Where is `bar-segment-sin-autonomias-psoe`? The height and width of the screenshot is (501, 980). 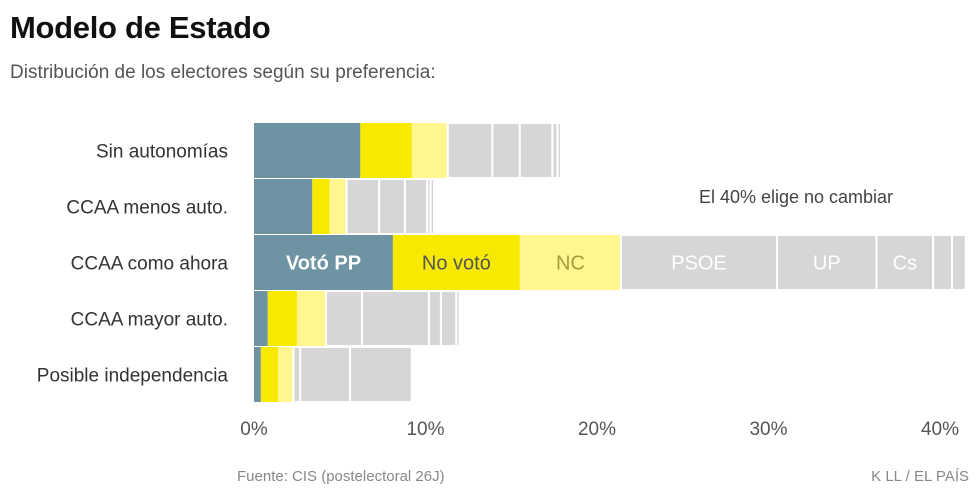 bar-segment-sin-autonomias-psoe is located at coordinates (470, 150).